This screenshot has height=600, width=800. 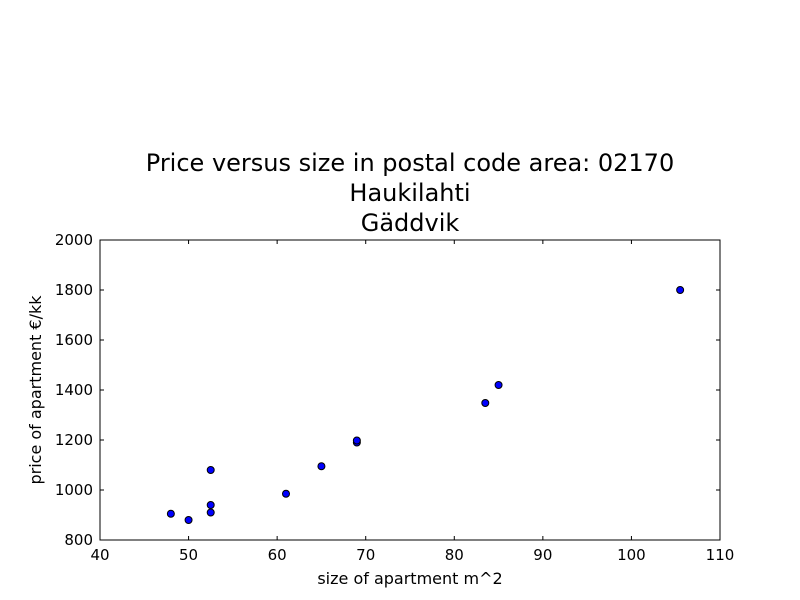 I want to click on y-tick-label: 1800, so click(x=74, y=290).